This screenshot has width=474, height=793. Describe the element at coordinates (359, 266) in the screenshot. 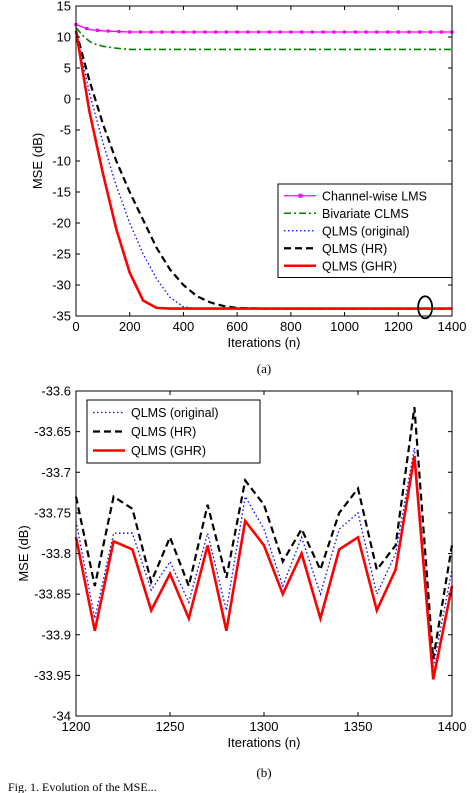

I see `legend-label-4: QLMS (GHR)` at that location.